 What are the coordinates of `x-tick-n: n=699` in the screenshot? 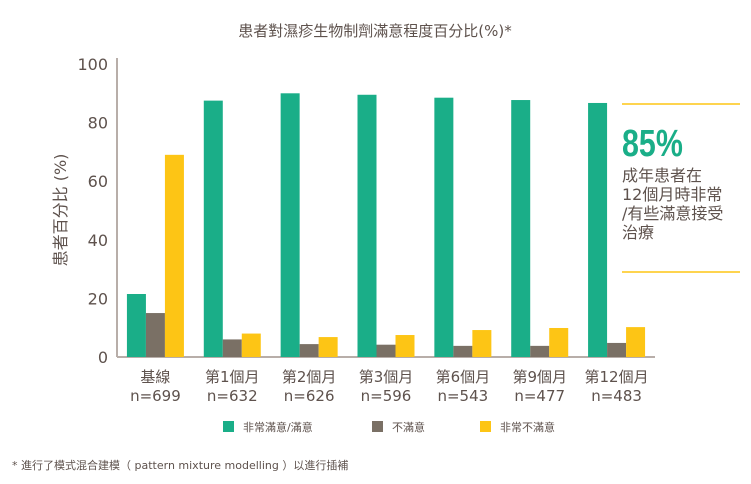 It's located at (155, 396).